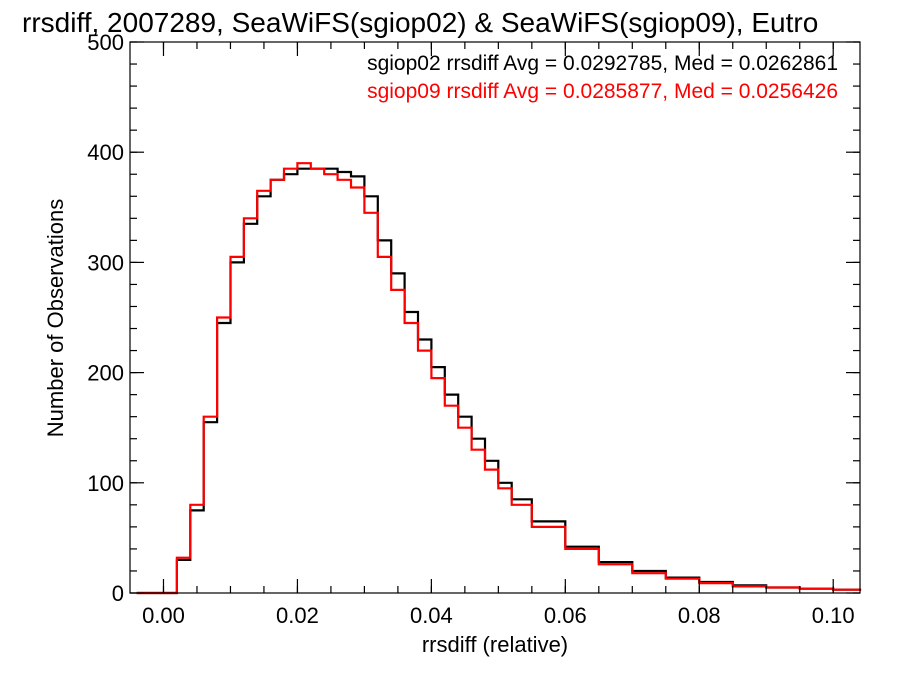 The width and height of the screenshot is (900, 675). I want to click on y-tick-label: 500, so click(105, 42).